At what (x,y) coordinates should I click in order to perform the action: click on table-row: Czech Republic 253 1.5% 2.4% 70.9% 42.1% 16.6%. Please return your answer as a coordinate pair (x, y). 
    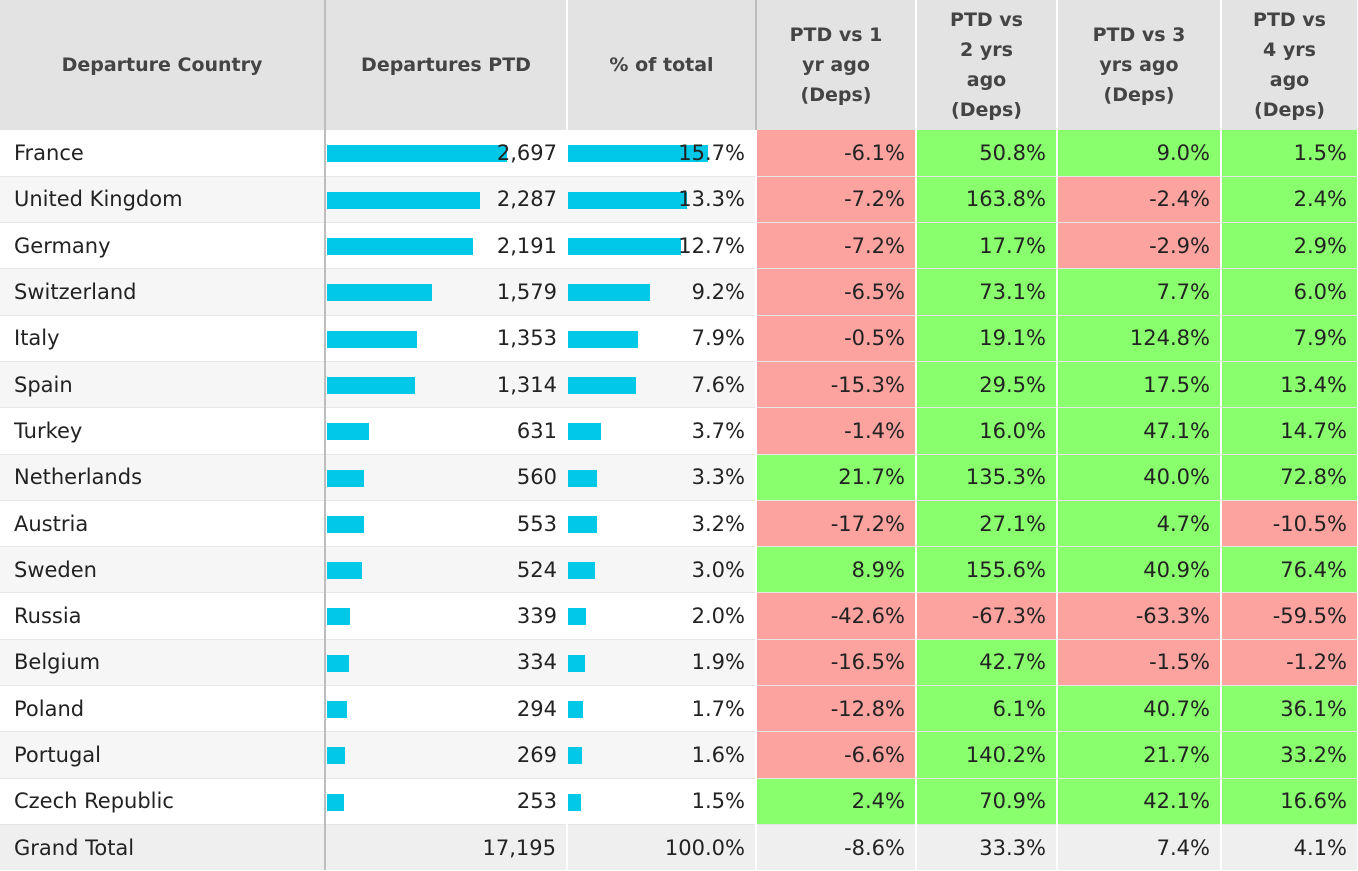
    Looking at the image, I should click on (679, 801).